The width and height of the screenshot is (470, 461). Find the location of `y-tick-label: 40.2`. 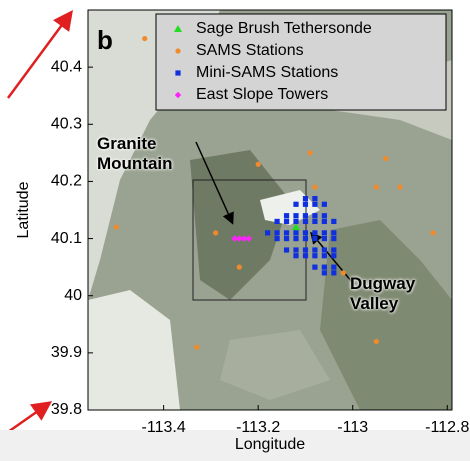

y-tick-label: 40.2 is located at coordinates (66, 181).